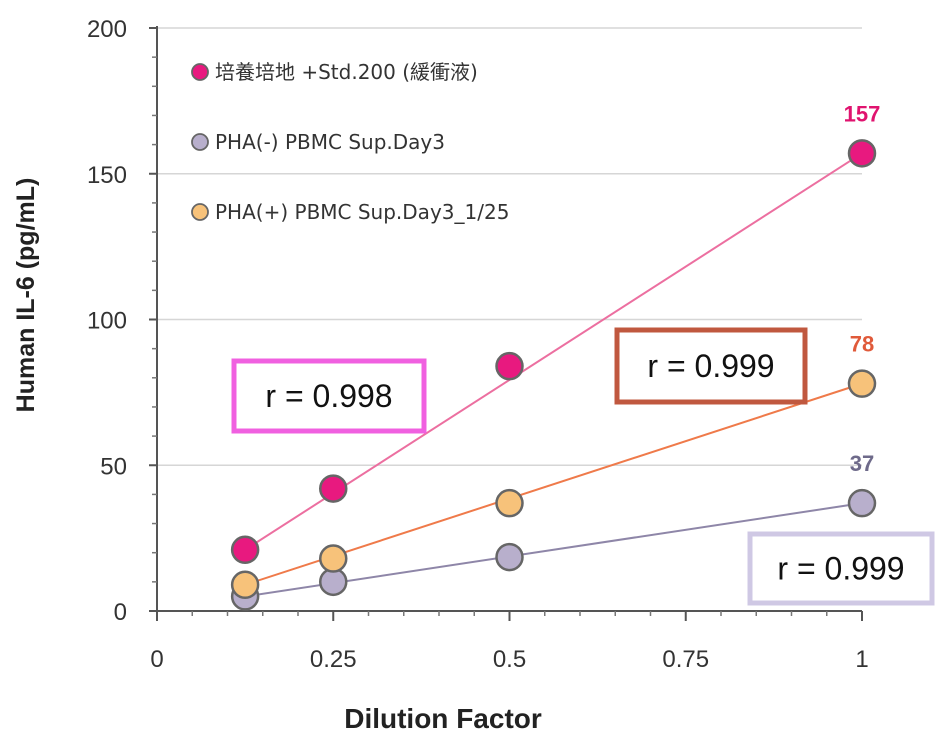 The width and height of the screenshot is (940, 744). What do you see at coordinates (362, 212) in the screenshot?
I see `legend-label: PHA(+) PBMC Sup.Day3_1/25` at bounding box center [362, 212].